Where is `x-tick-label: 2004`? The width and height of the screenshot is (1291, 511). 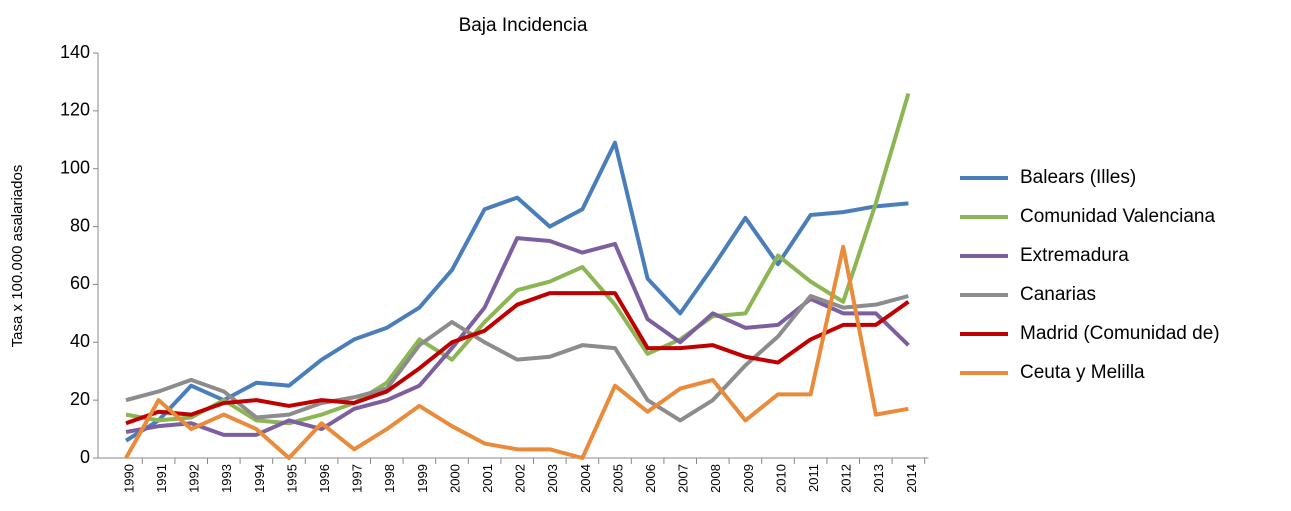 x-tick-label: 2004 is located at coordinates (585, 478).